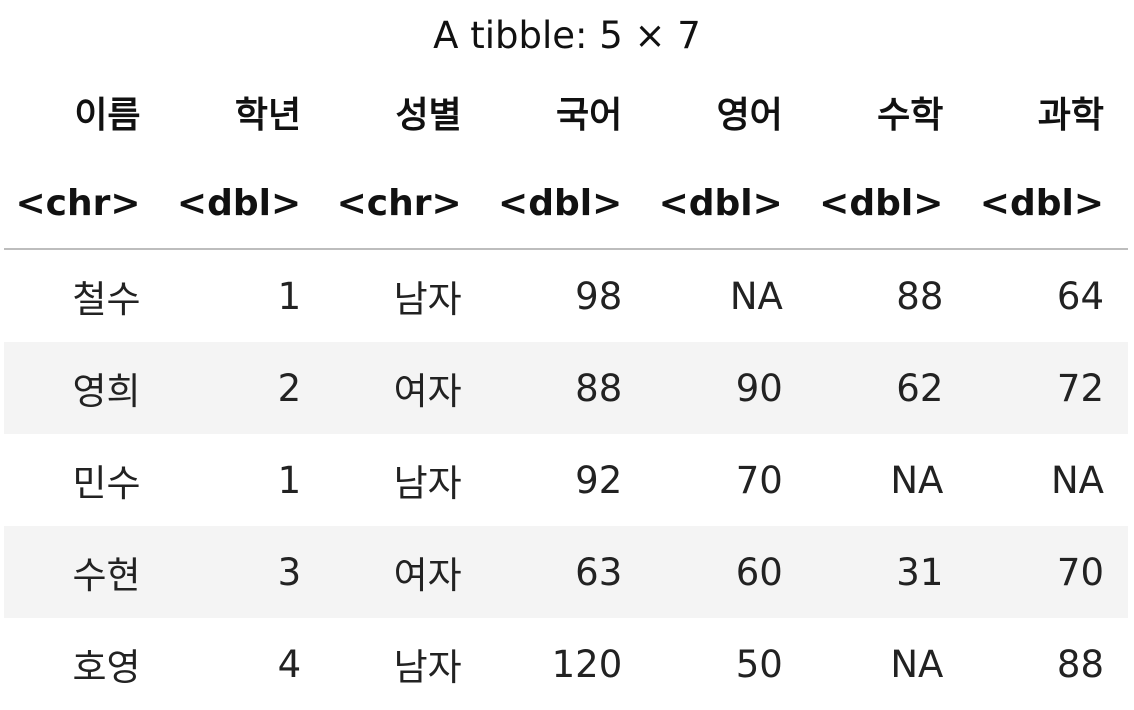 This screenshot has width=1134, height=710. What do you see at coordinates (587, 664) in the screenshot?
I see `table-cell: 120` at bounding box center [587, 664].